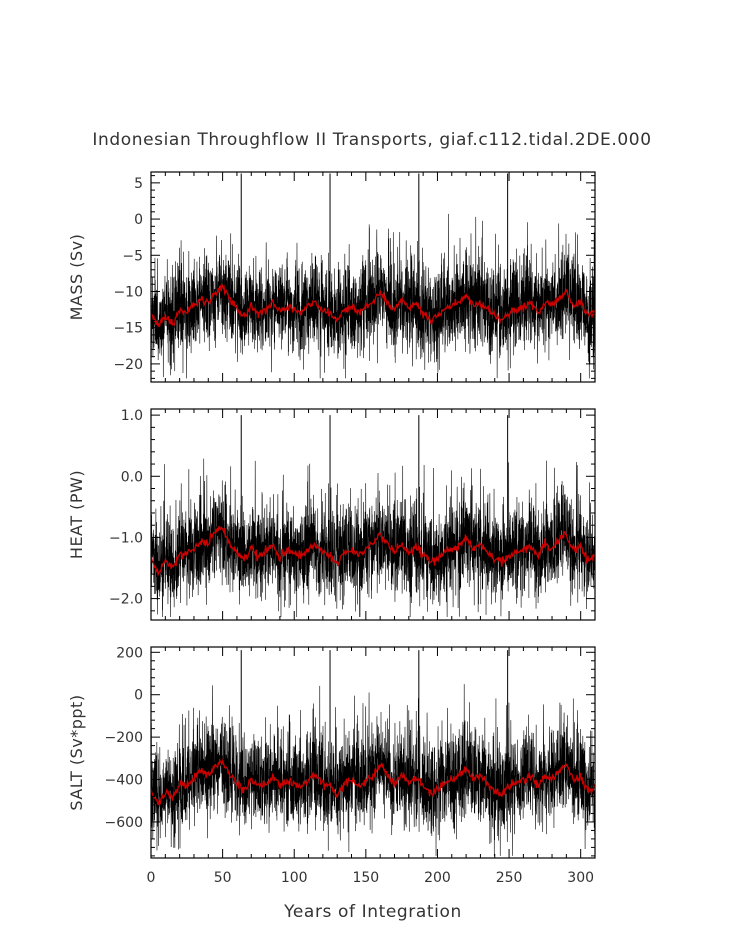 This screenshot has height=945, width=733. What do you see at coordinates (223, 878) in the screenshot?
I see `x-tick-label: 50` at bounding box center [223, 878].